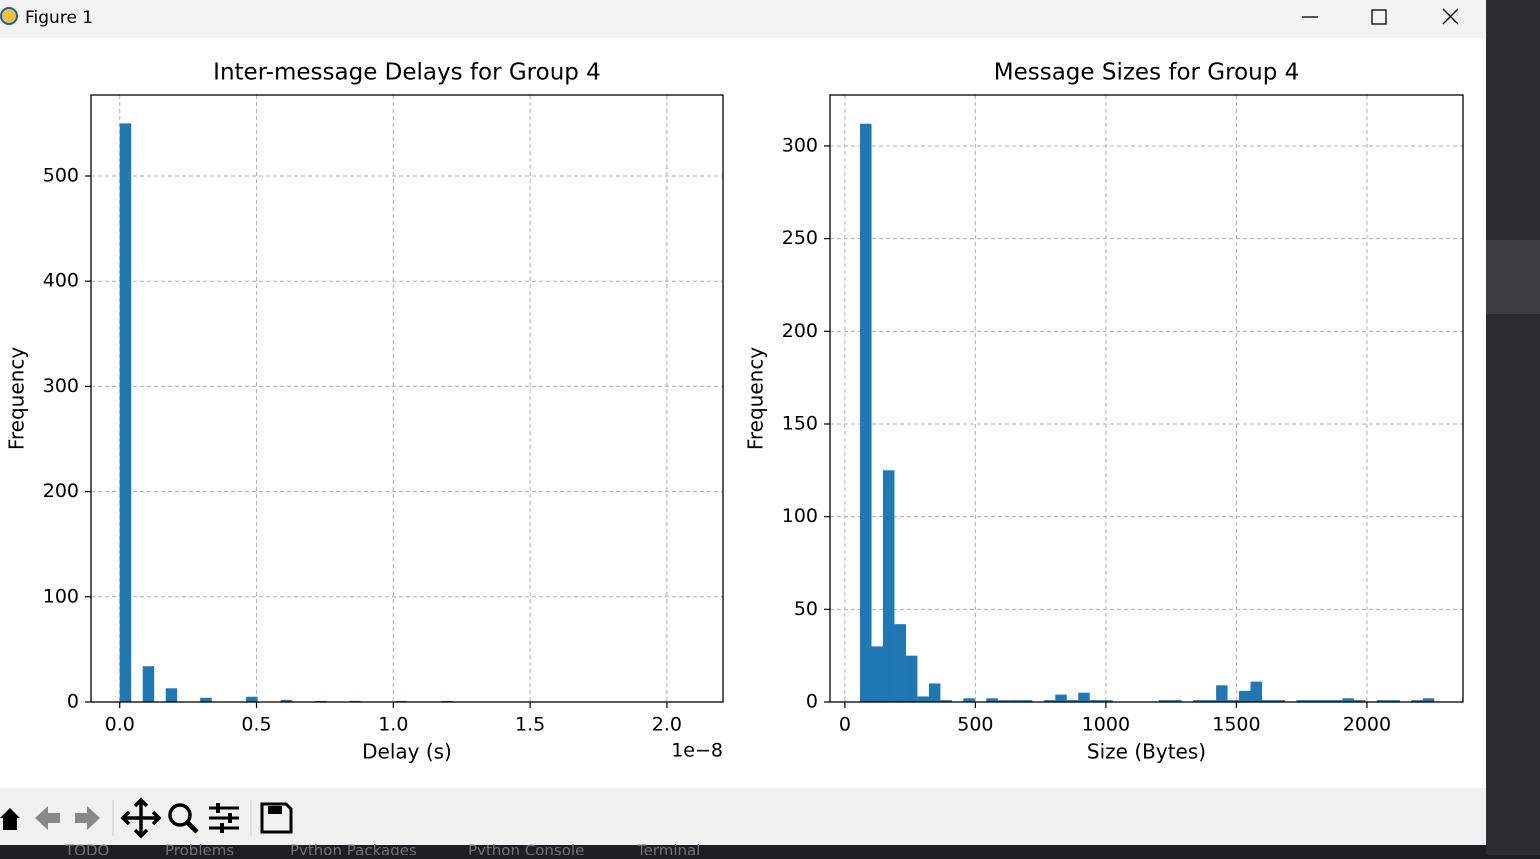  Describe the element at coordinates (59, 18) in the screenshot. I see `window-title: Figure 1` at that location.